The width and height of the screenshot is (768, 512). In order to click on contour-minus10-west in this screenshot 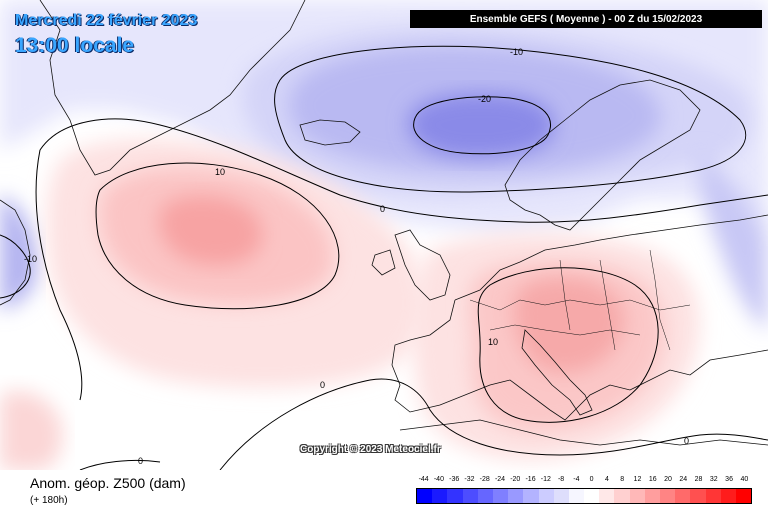, I will do `click(15, 266)`.